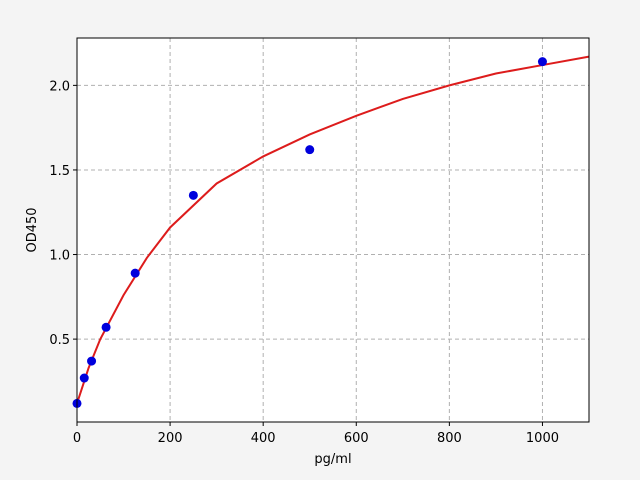 Image resolution: width=640 pixels, height=480 pixels. Describe the element at coordinates (356, 438) in the screenshot. I see `x-tick-label: 600` at that location.